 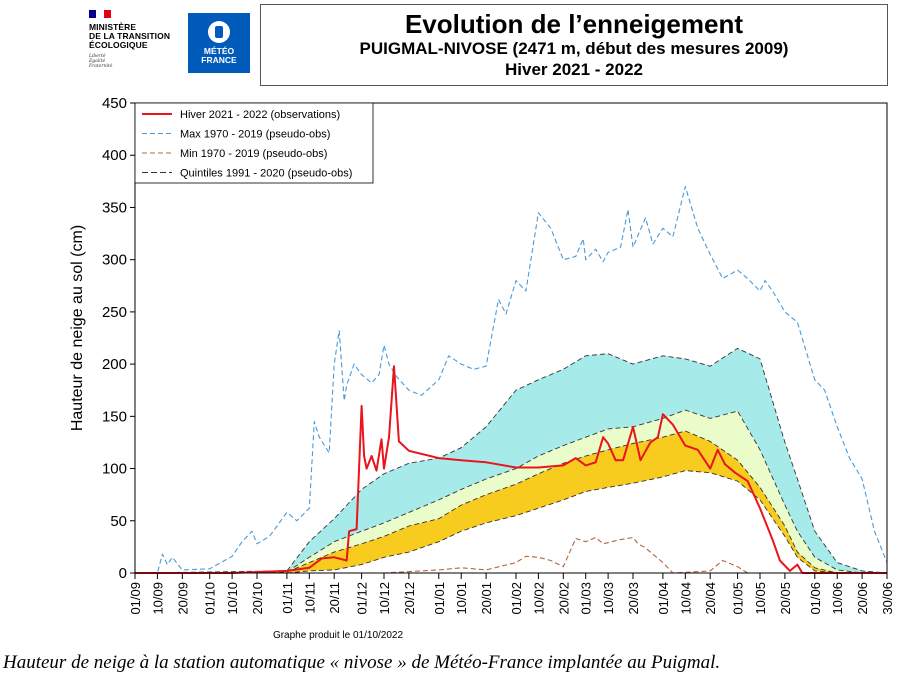 What do you see at coordinates (157, 598) in the screenshot?
I see `x-tick-label: 10/09` at bounding box center [157, 598].